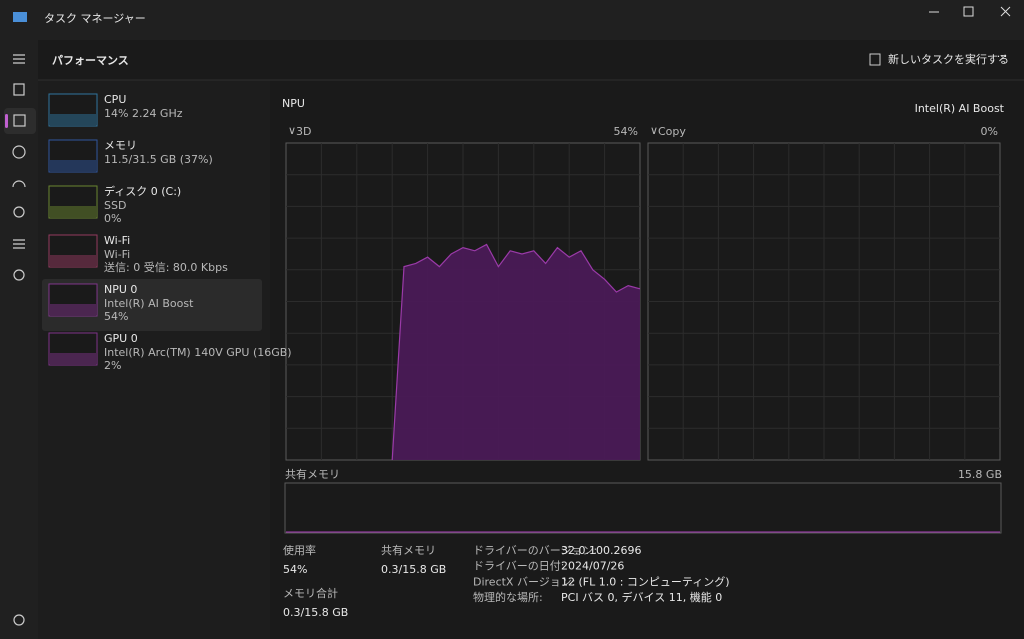  I want to click on sidebar-item-name: Wi-Fi, so click(117, 240).